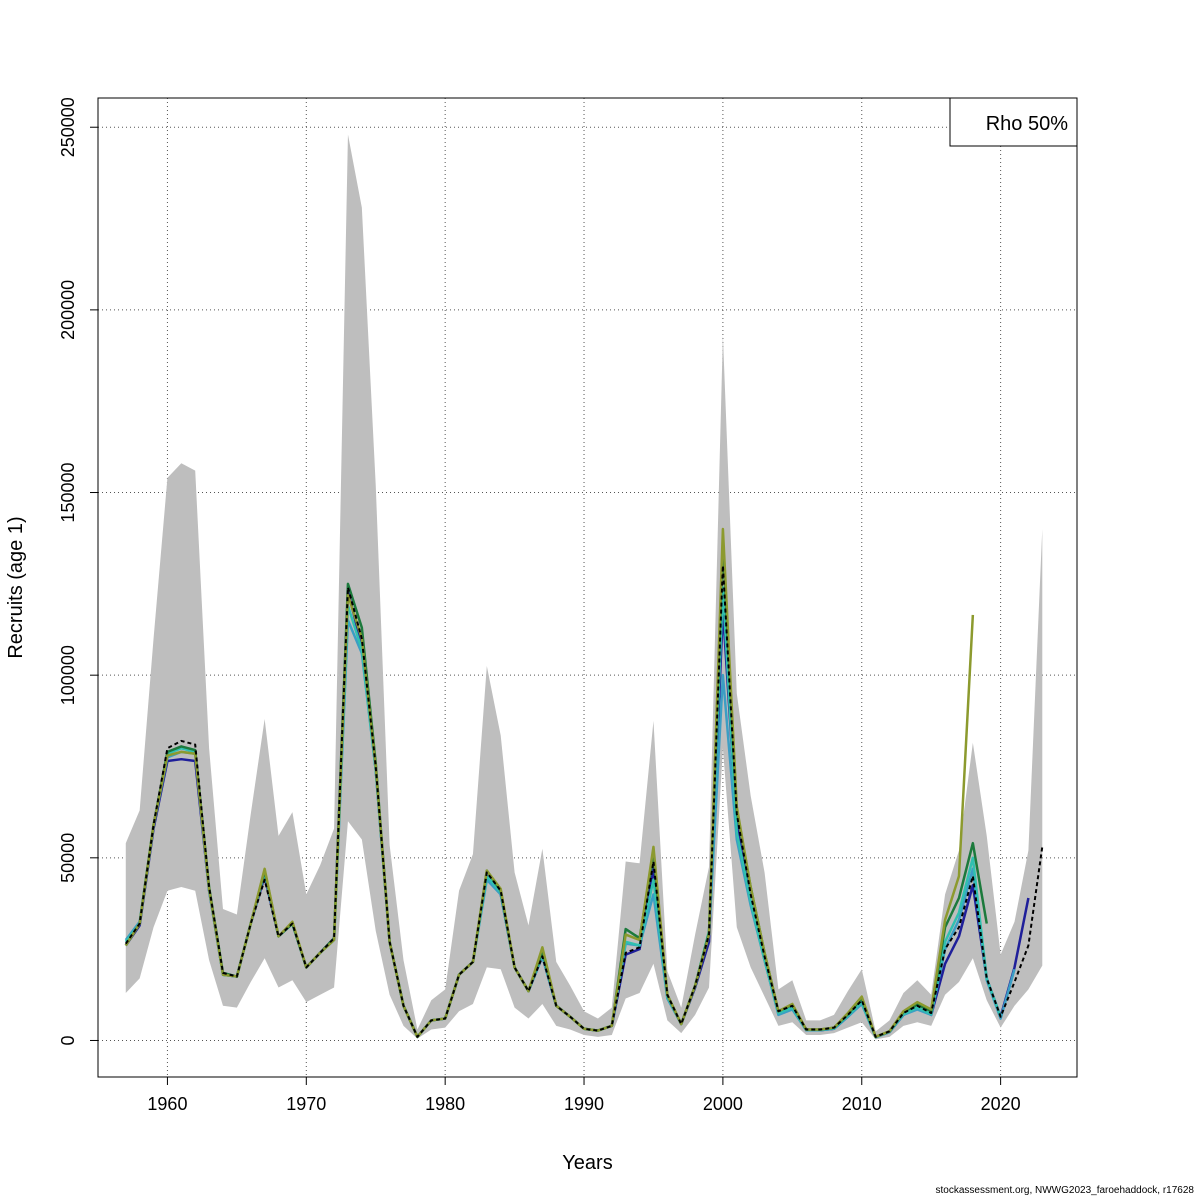 Image resolution: width=1200 pixels, height=1200 pixels. What do you see at coordinates (723, 1104) in the screenshot?
I see `x-tick-label: 2000` at bounding box center [723, 1104].